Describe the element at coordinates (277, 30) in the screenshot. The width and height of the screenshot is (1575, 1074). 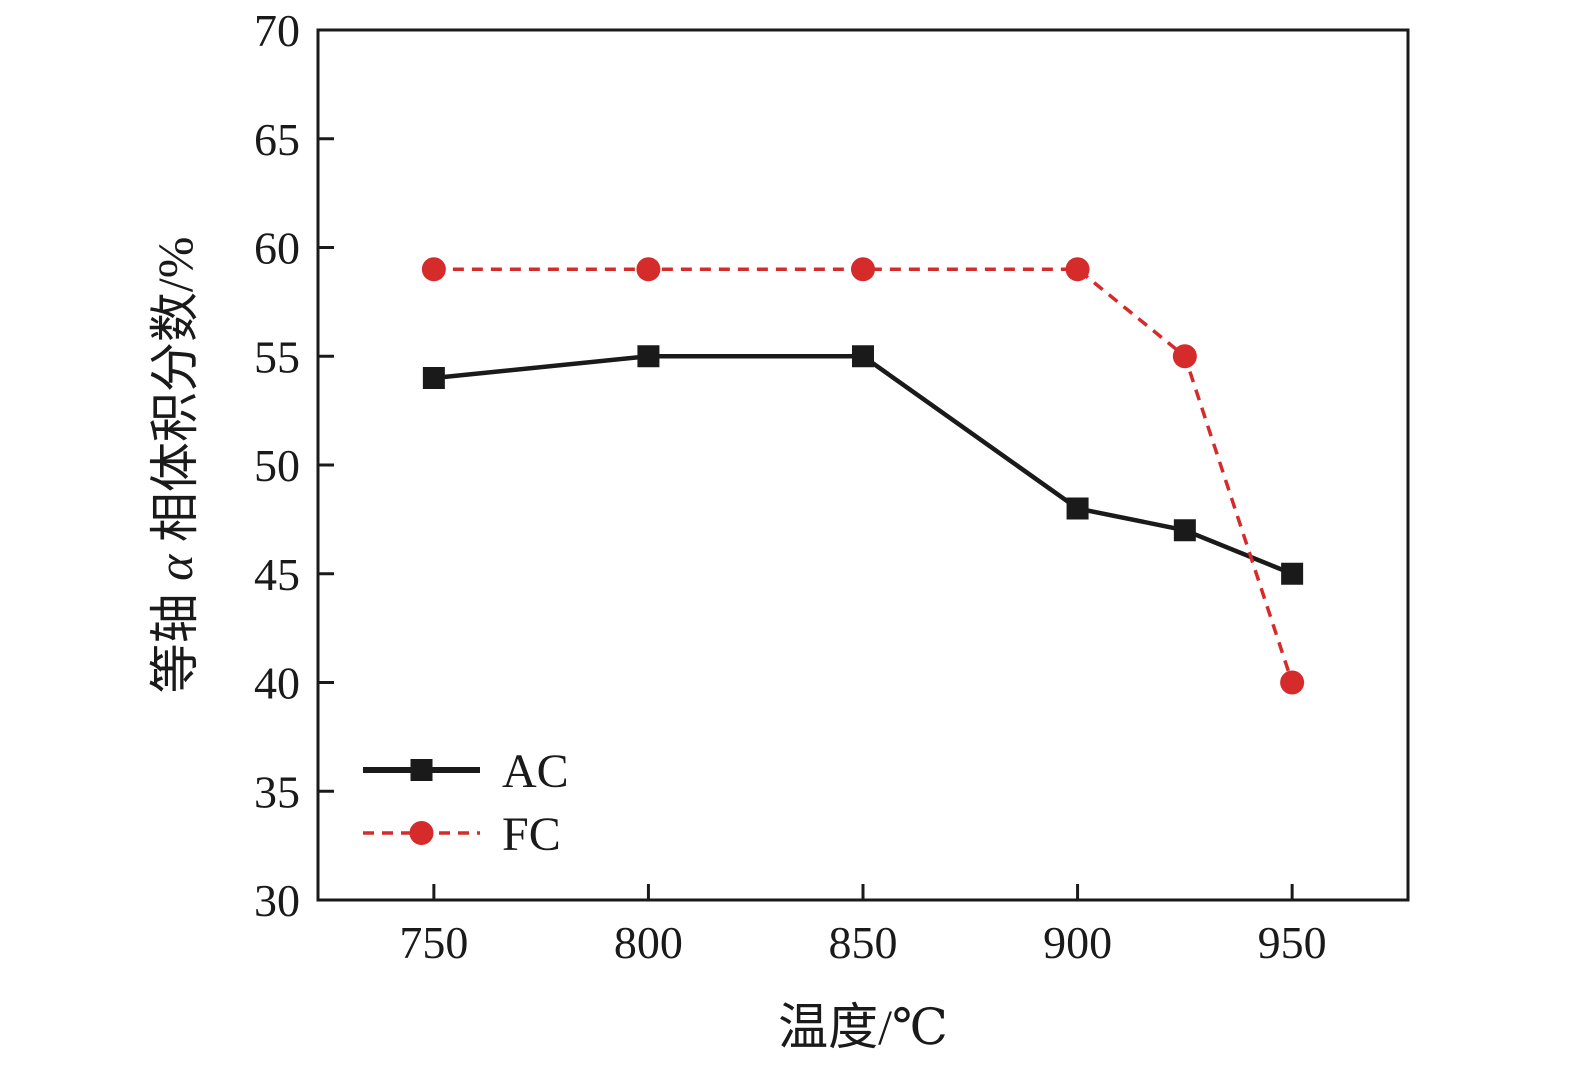
I see `y-tick-label: 70` at that location.